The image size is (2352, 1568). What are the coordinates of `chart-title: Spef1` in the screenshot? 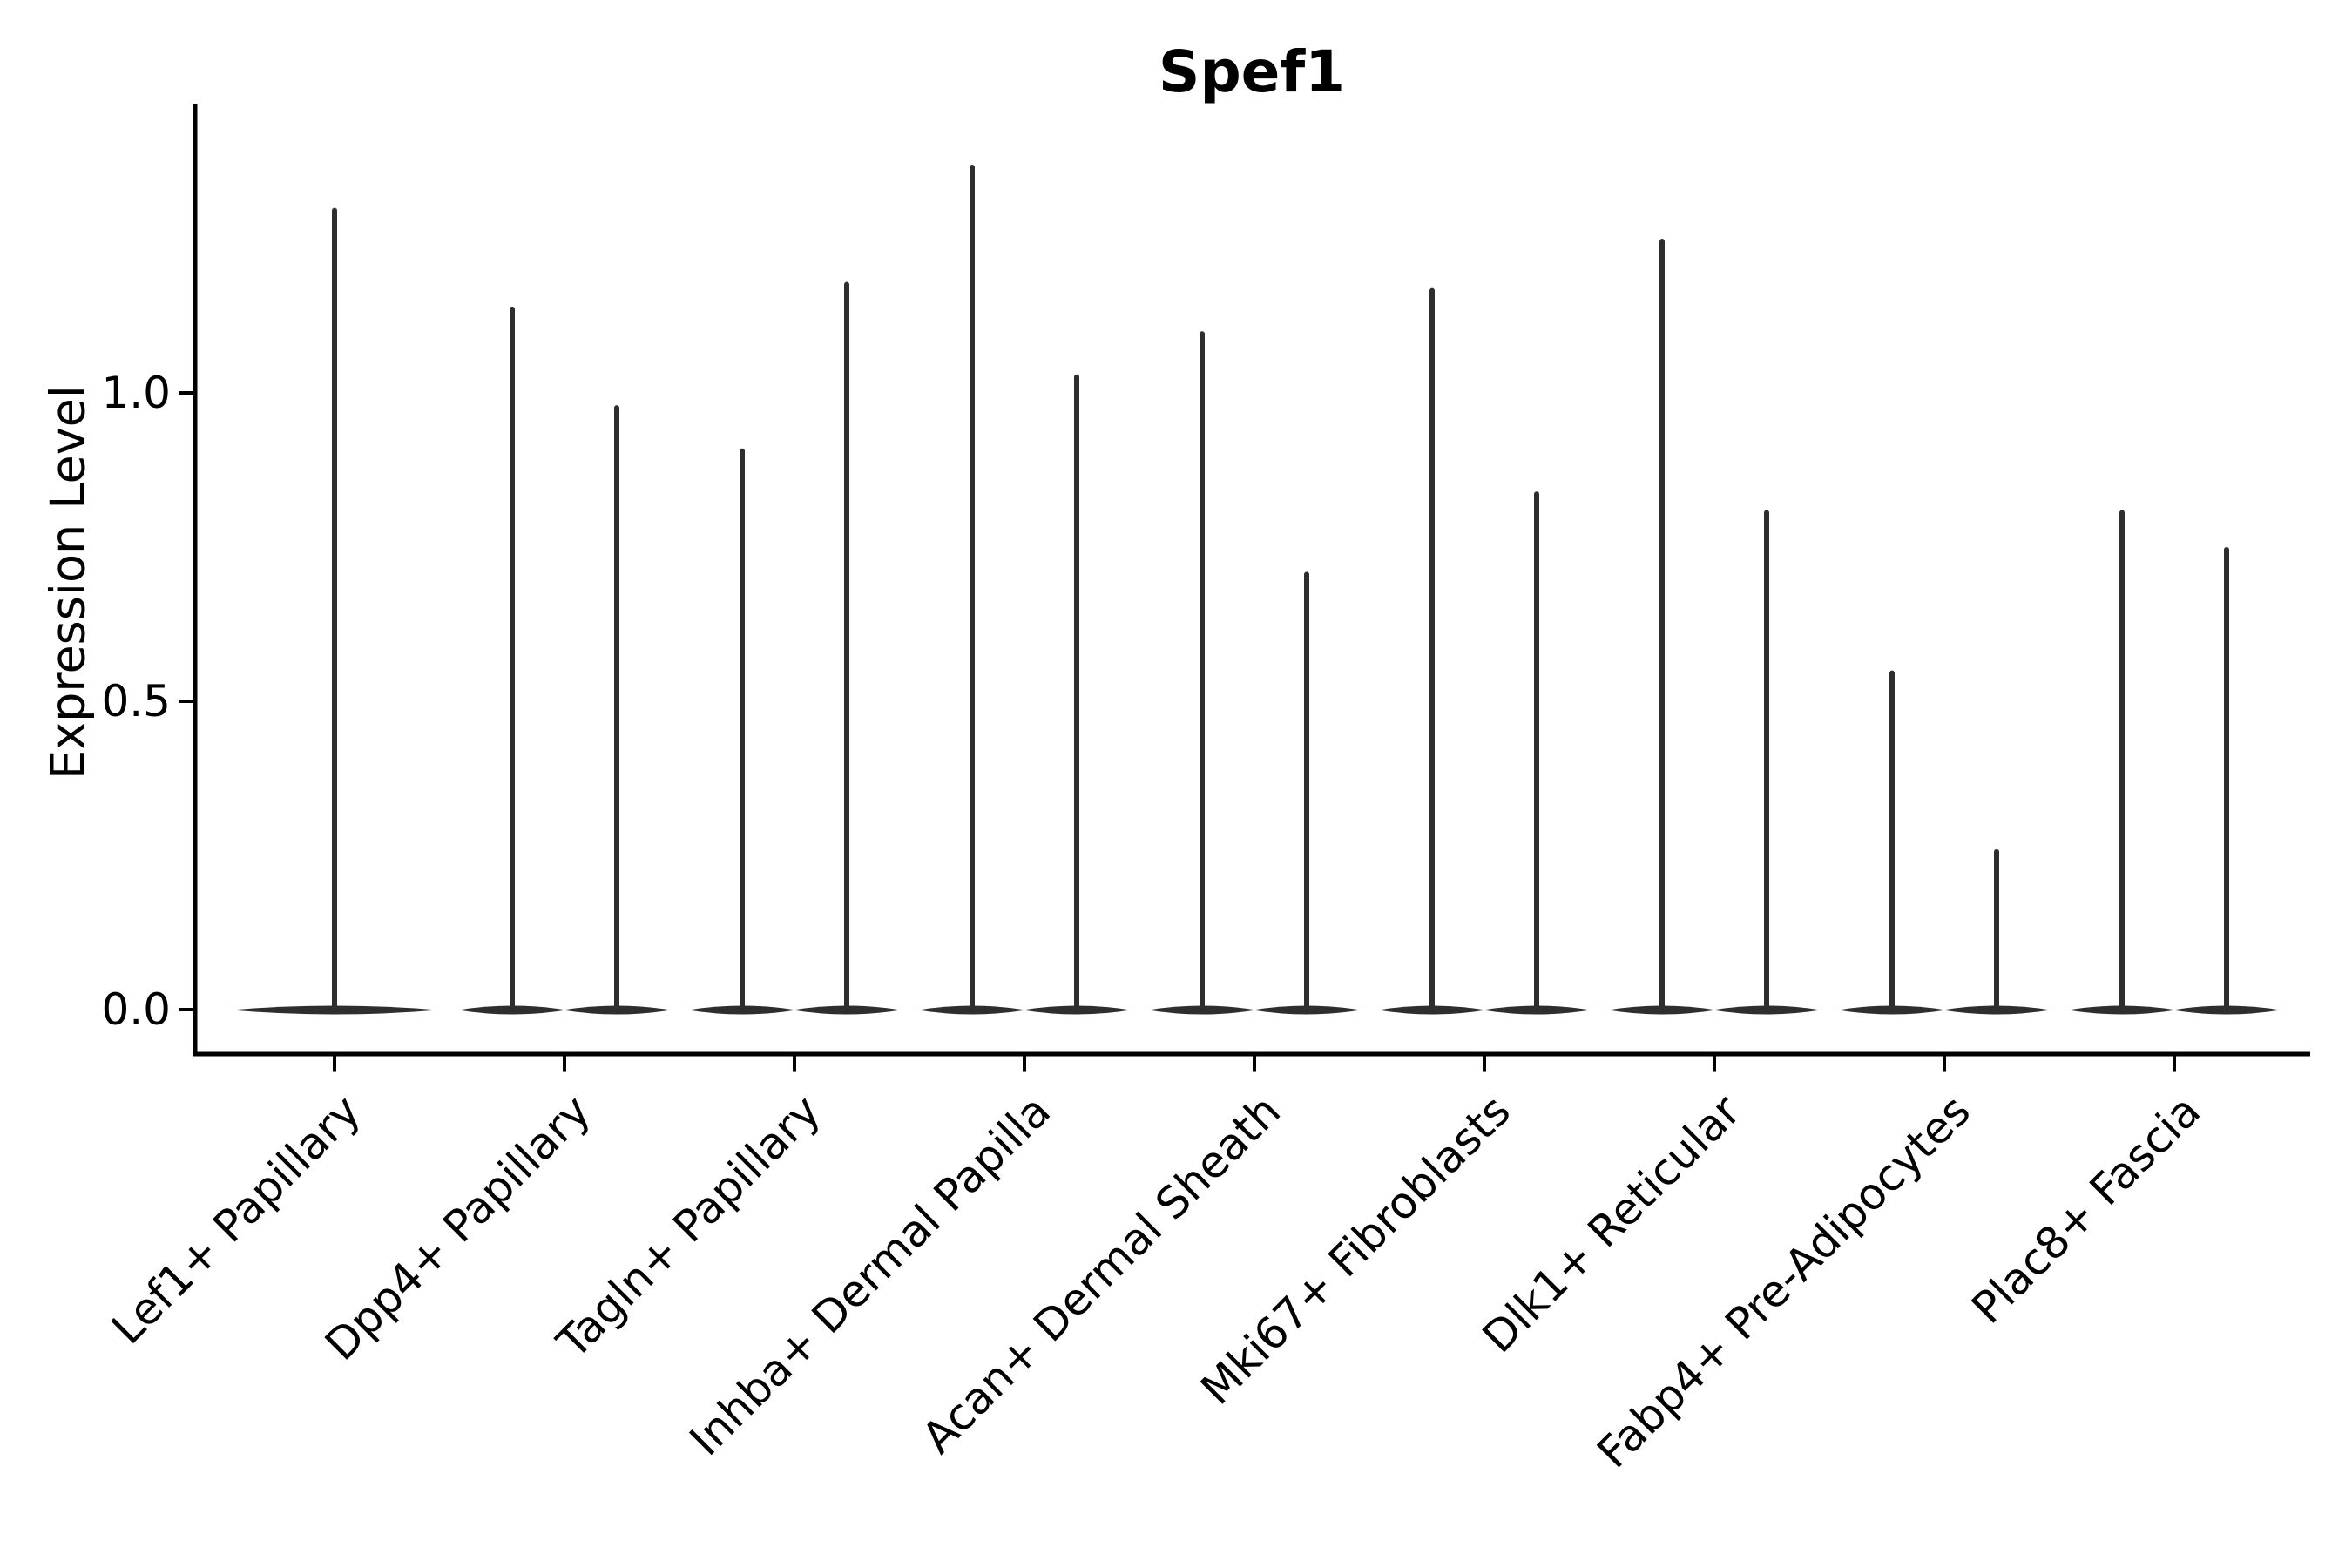 It's located at (1252, 71).